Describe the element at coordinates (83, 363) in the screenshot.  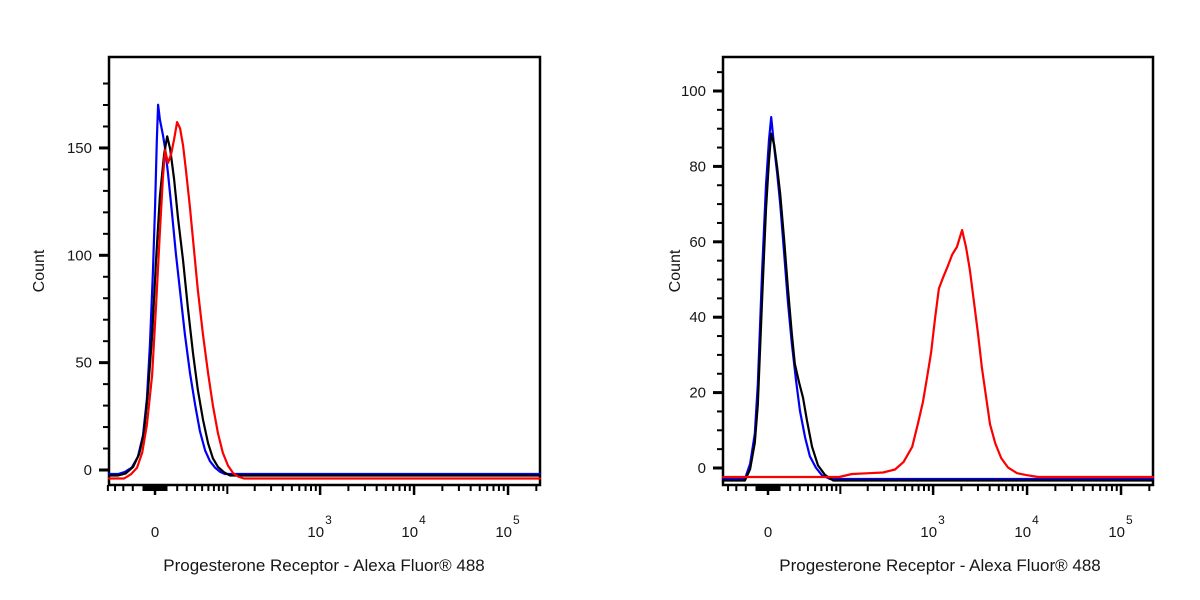
I see `y-tick-label: 50` at that location.